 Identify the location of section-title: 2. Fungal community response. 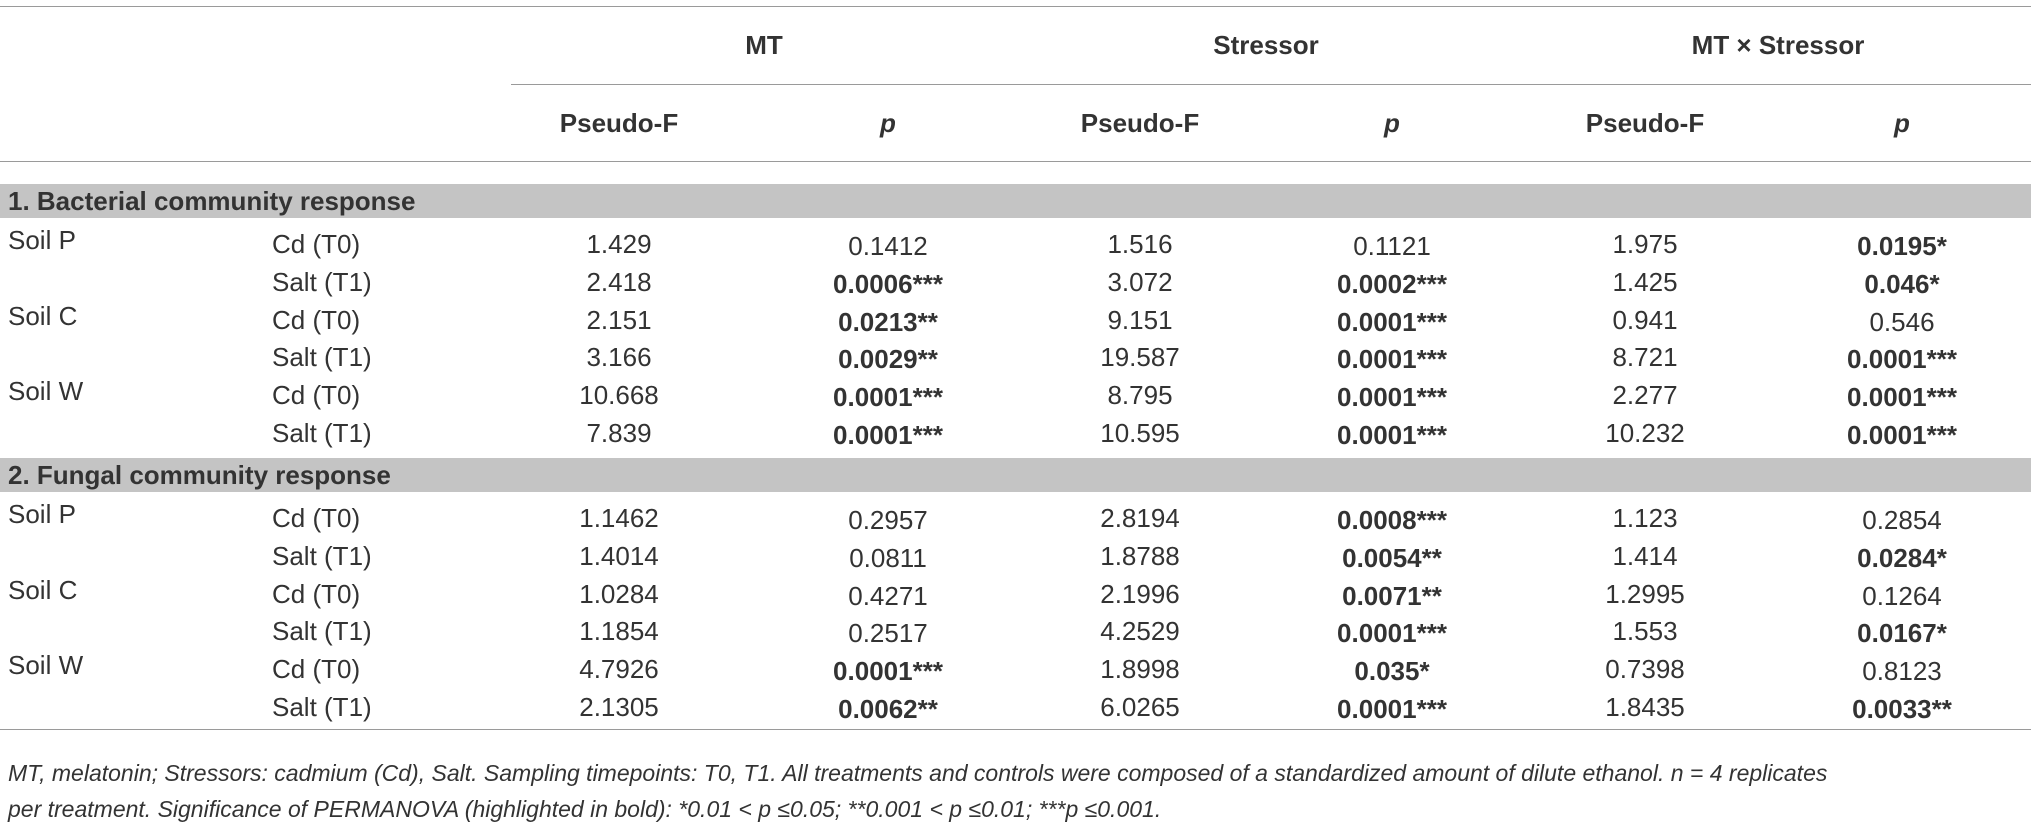
(199, 475).